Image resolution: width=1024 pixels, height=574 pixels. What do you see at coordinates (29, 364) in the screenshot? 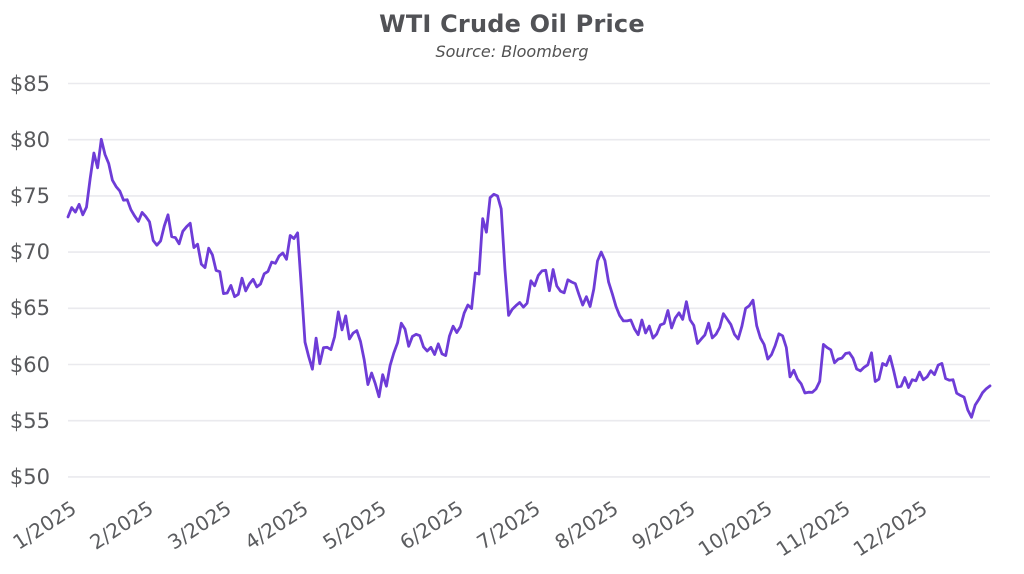
I see `y-axis-tick-label: $60` at bounding box center [29, 364].